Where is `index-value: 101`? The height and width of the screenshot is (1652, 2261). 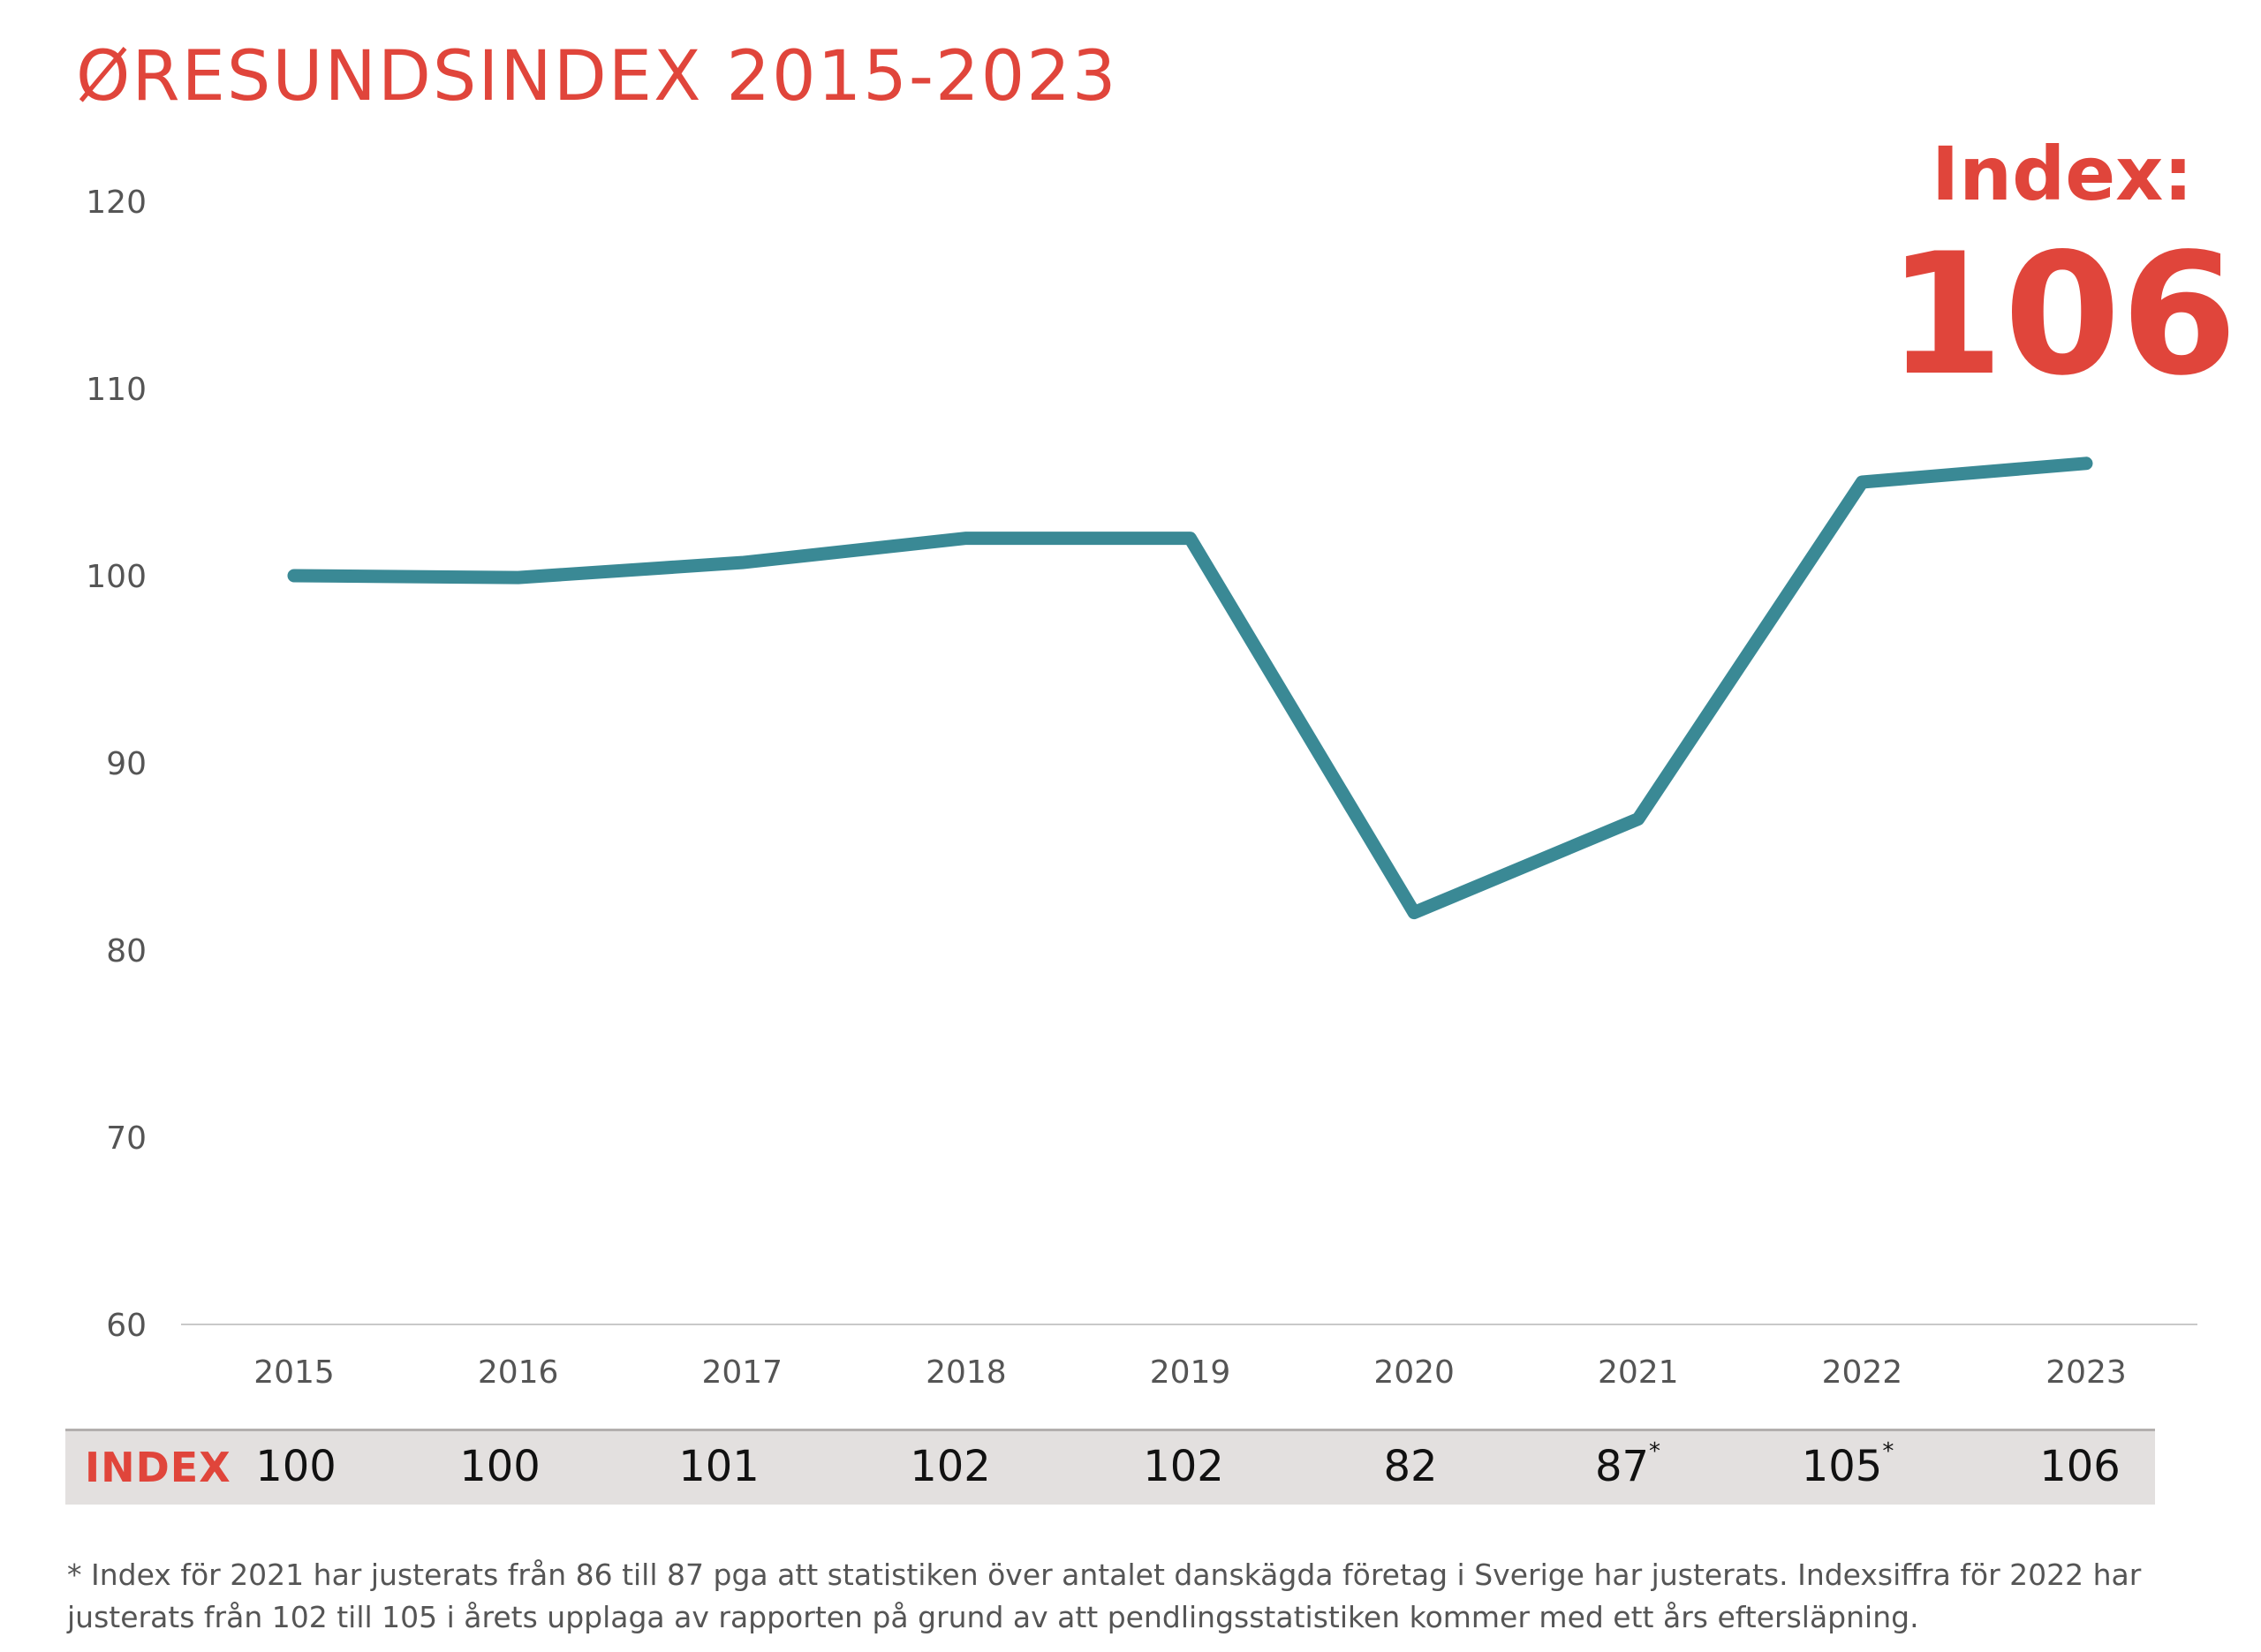
index-value: 101 is located at coordinates (719, 1466).